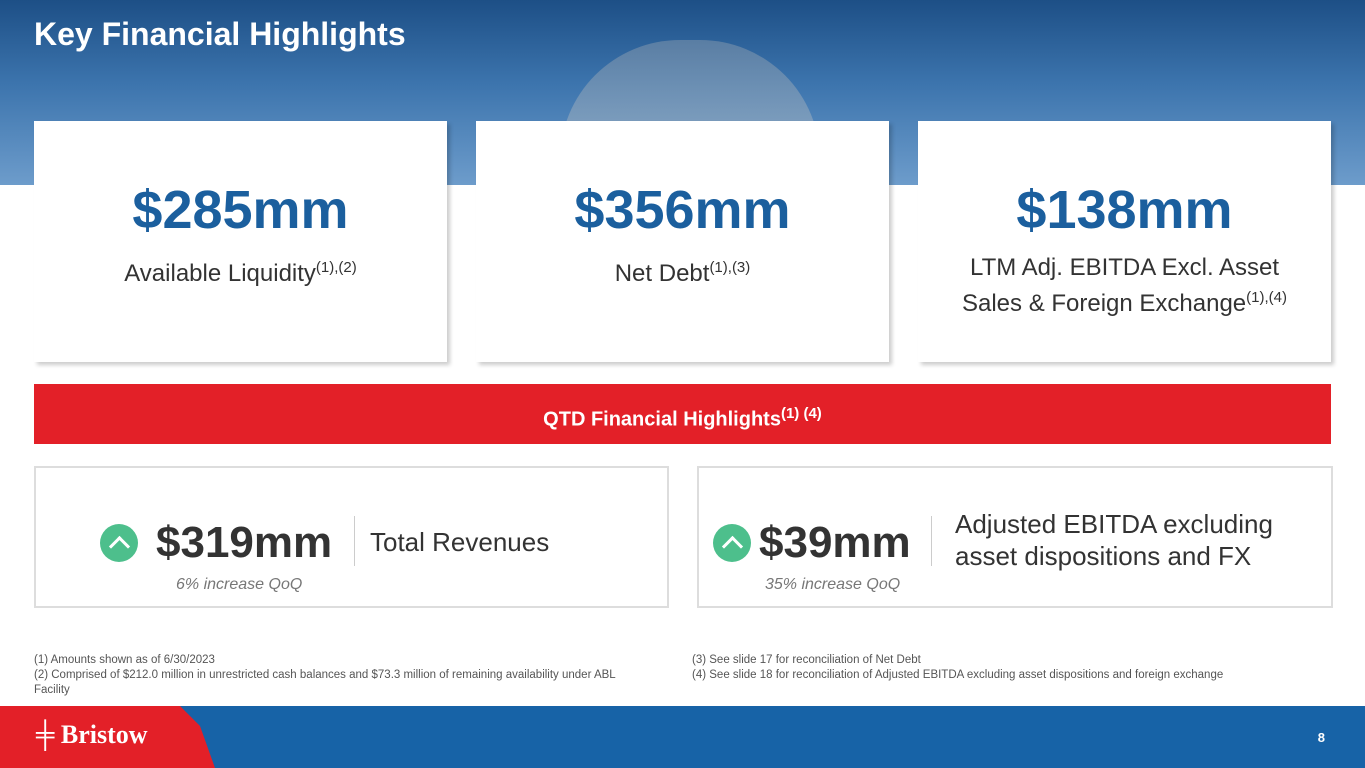  What do you see at coordinates (240, 273) in the screenshot?
I see `card-label: Available Liquidity(1),(2)` at bounding box center [240, 273].